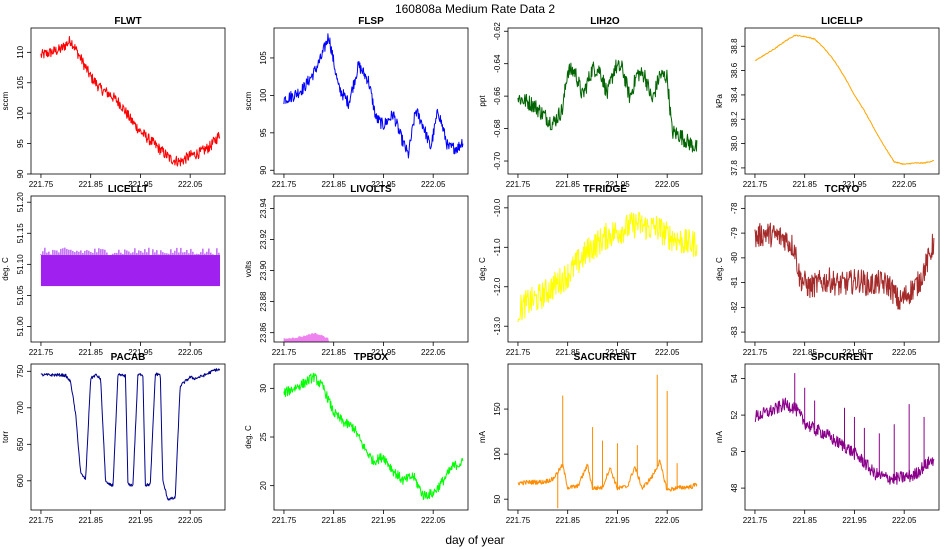 This screenshot has height=550, width=950. What do you see at coordinates (263, 58) in the screenshot?
I see `y-tick-label: 105` at bounding box center [263, 58].